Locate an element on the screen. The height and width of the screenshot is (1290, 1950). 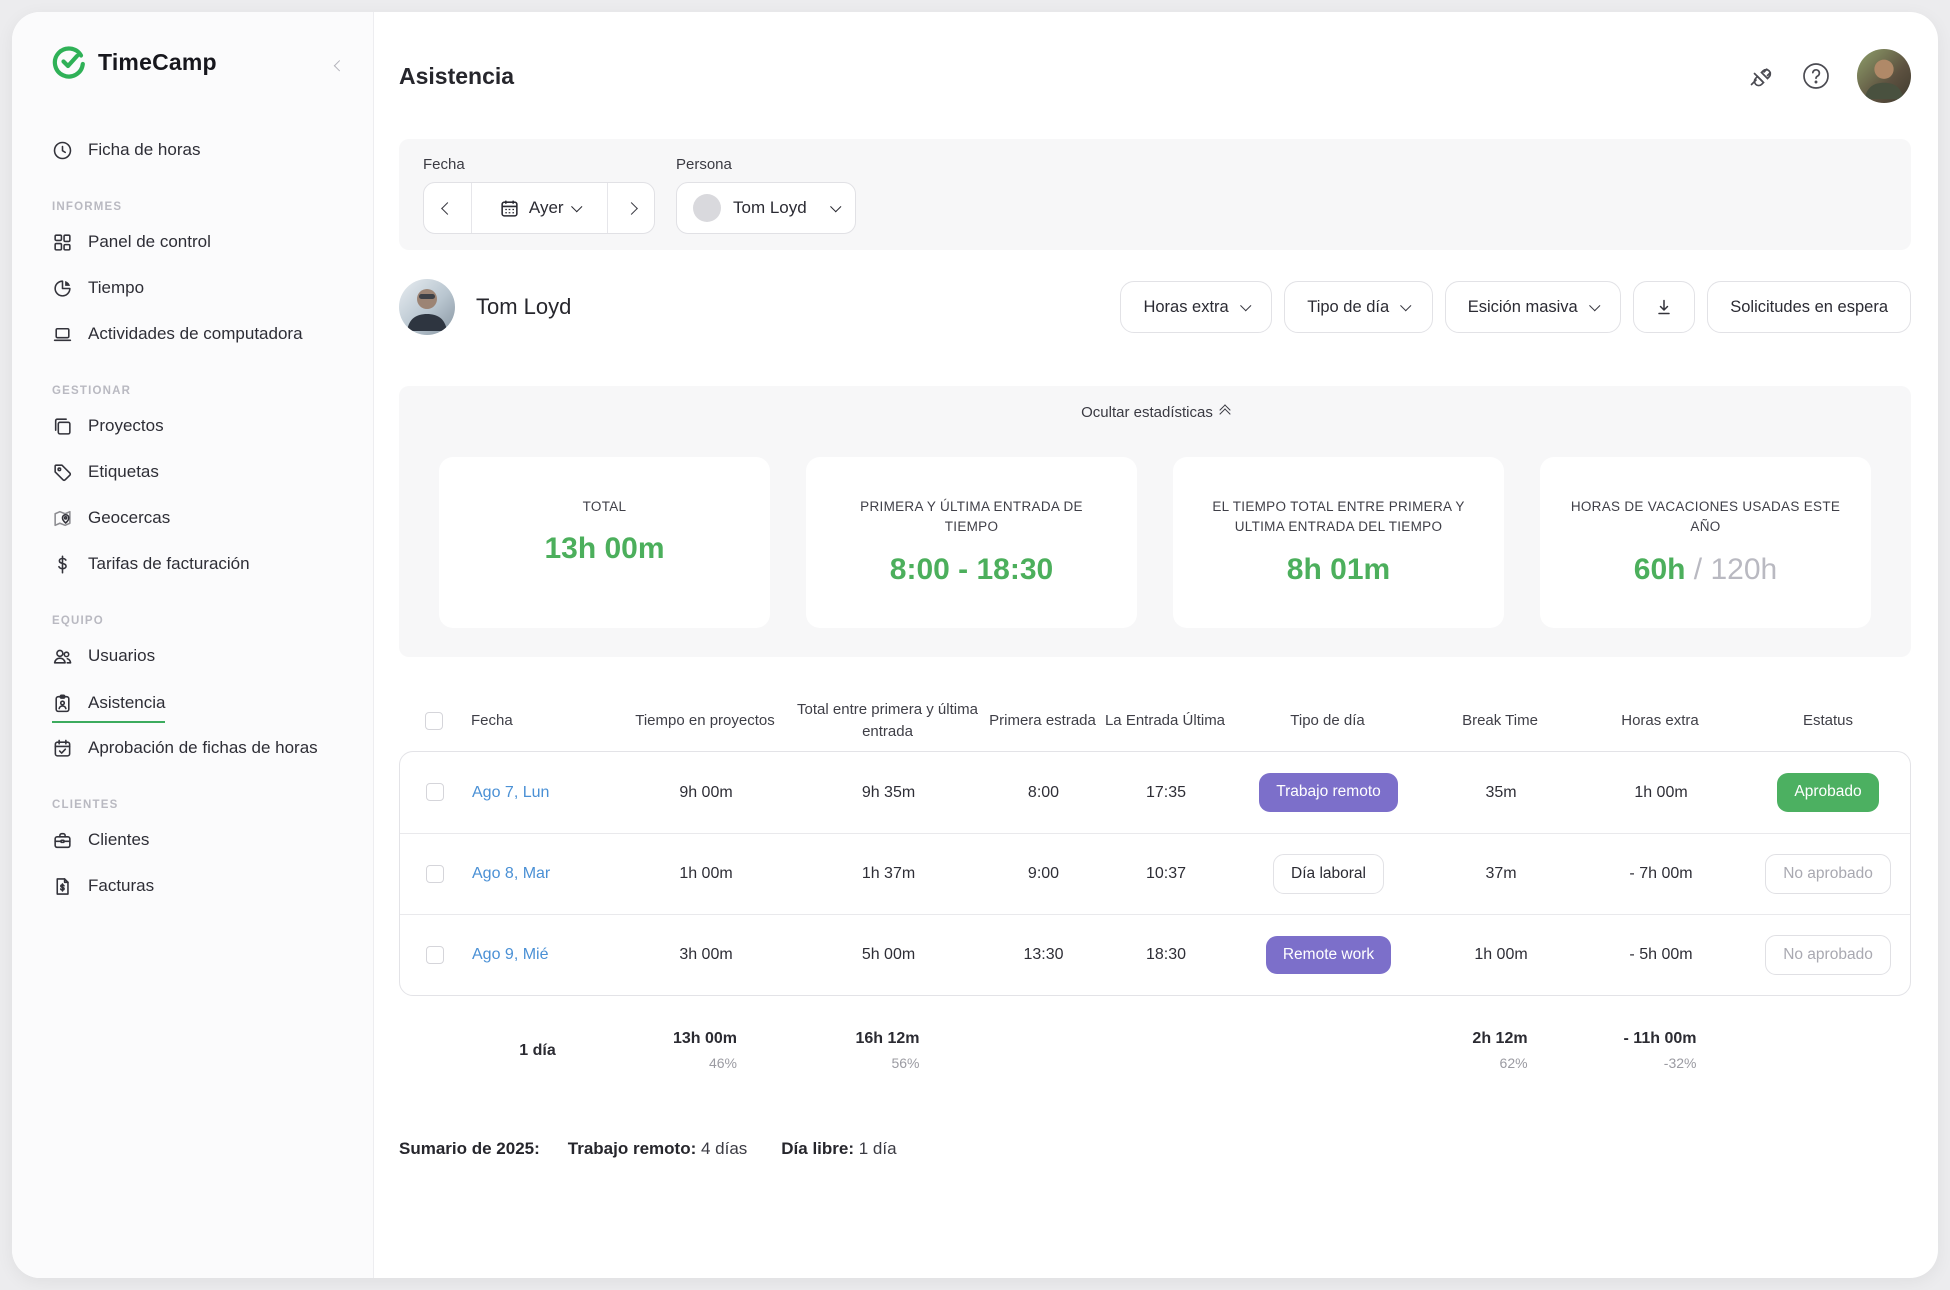
users-icon is located at coordinates (62, 656).